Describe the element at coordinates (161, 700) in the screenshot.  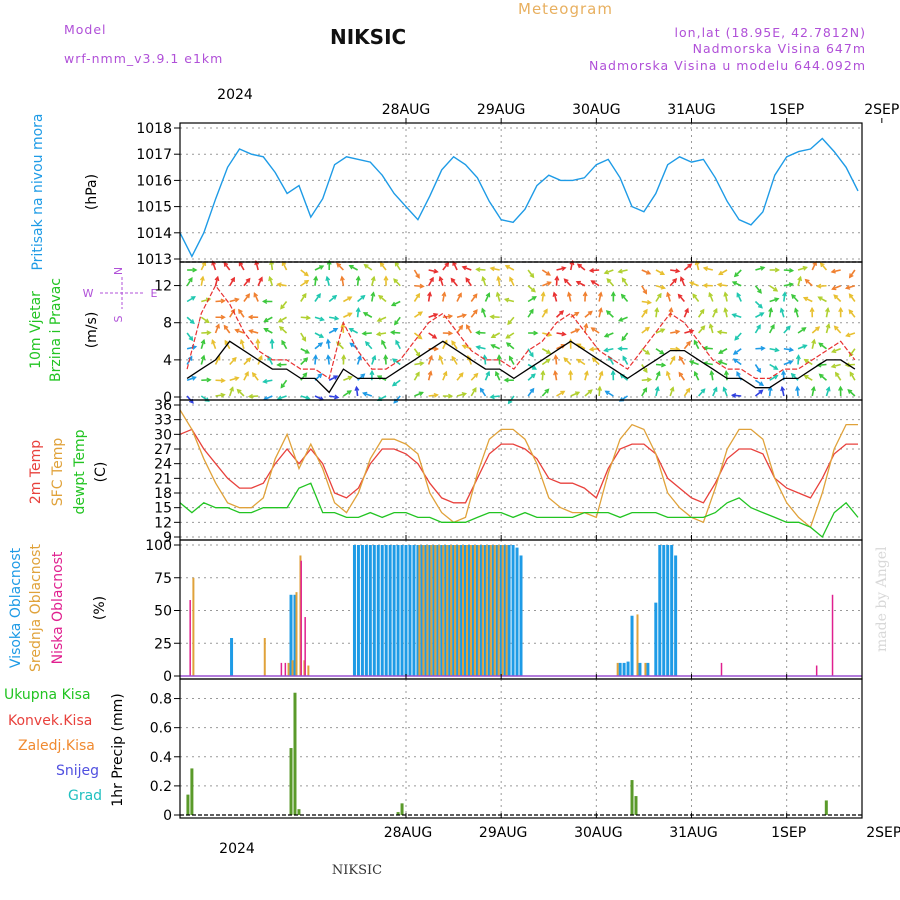
I see `y-tick-label: 0.8` at that location.